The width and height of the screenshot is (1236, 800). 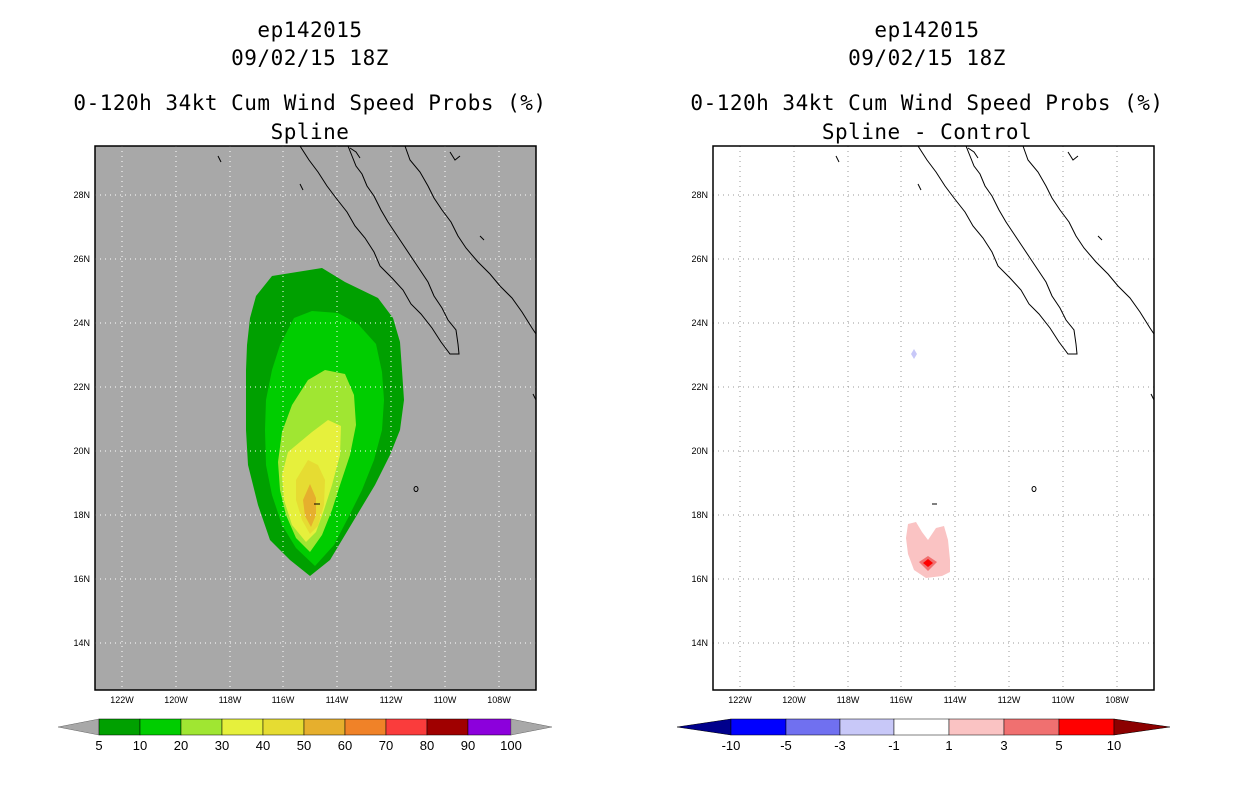 What do you see at coordinates (928, 463) in the screenshot?
I see `right-difference-contours` at bounding box center [928, 463].